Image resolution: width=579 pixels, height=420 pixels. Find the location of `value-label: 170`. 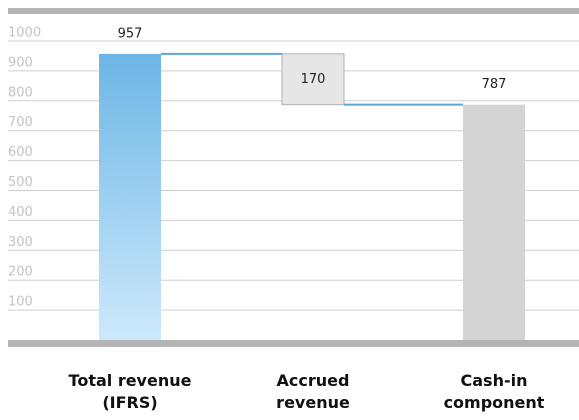

value-label: 170 is located at coordinates (313, 79).